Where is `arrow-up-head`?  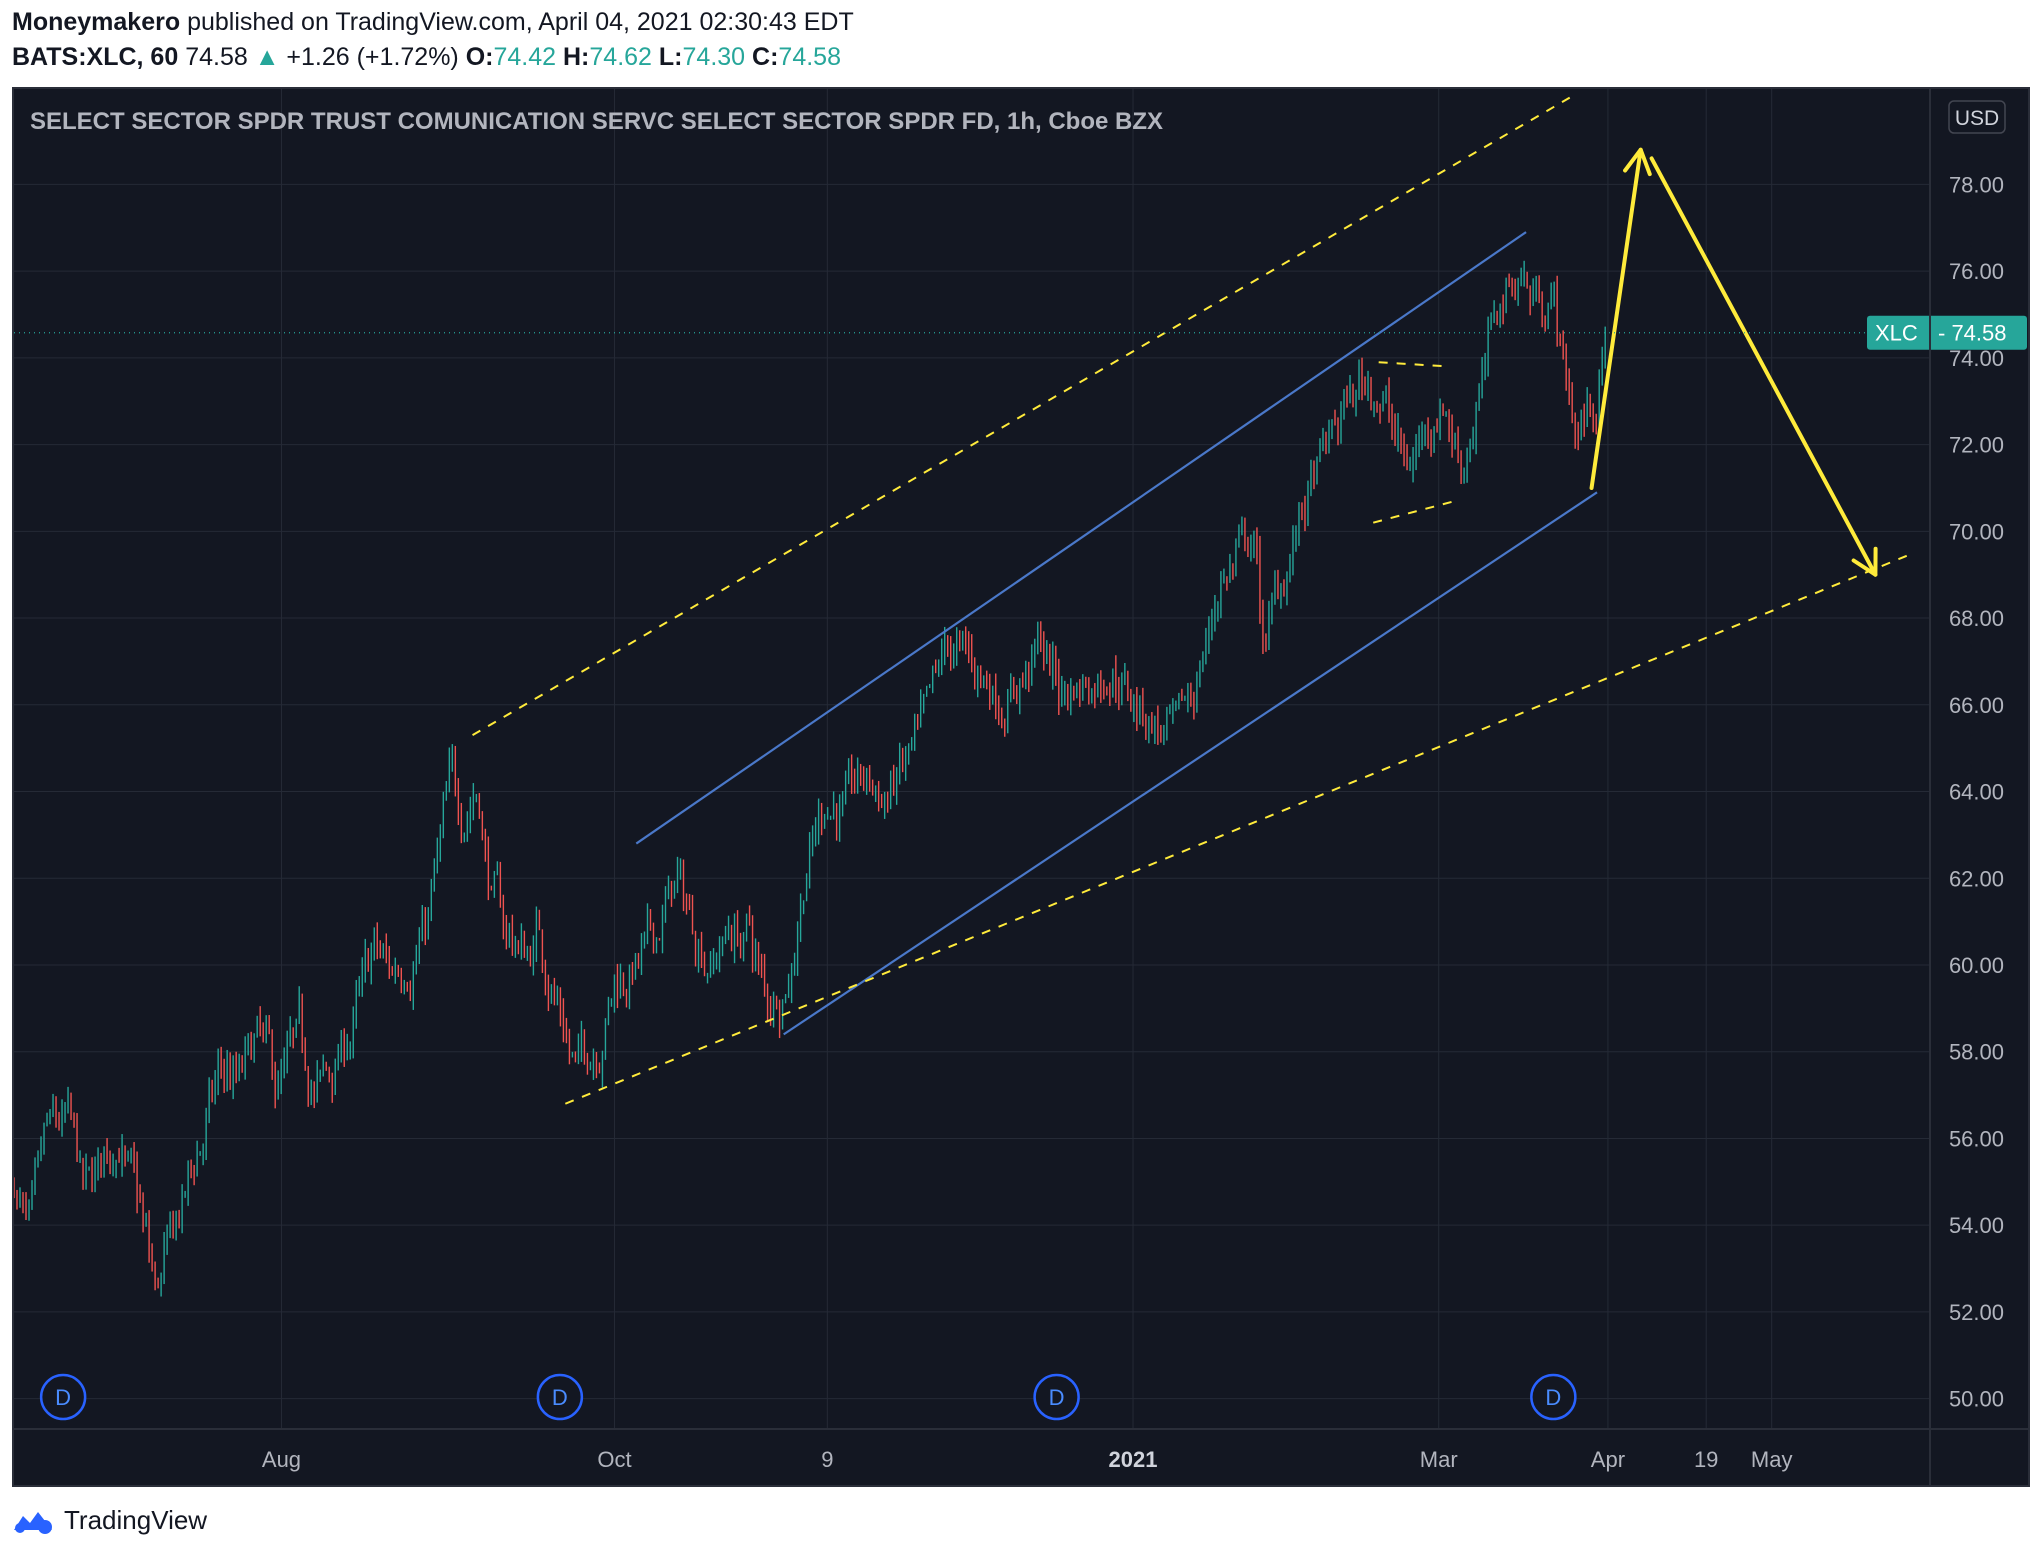 arrow-up-head is located at coordinates (1637, 162).